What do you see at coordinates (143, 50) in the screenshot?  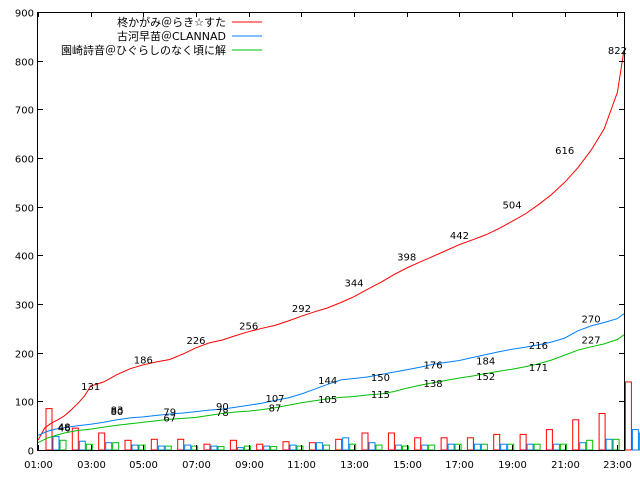 I see `legend-label: 園崎詩音＠ひぐらしのなく頃に解` at bounding box center [143, 50].